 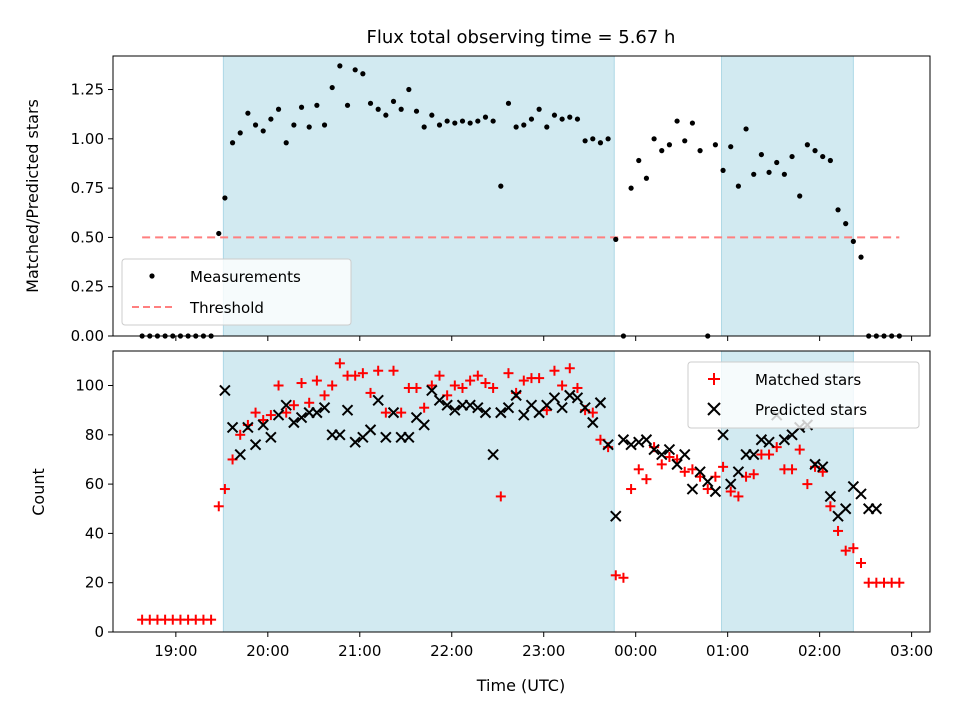 What do you see at coordinates (245, 277) in the screenshot?
I see `legend-measurements-label: Measurements` at bounding box center [245, 277].